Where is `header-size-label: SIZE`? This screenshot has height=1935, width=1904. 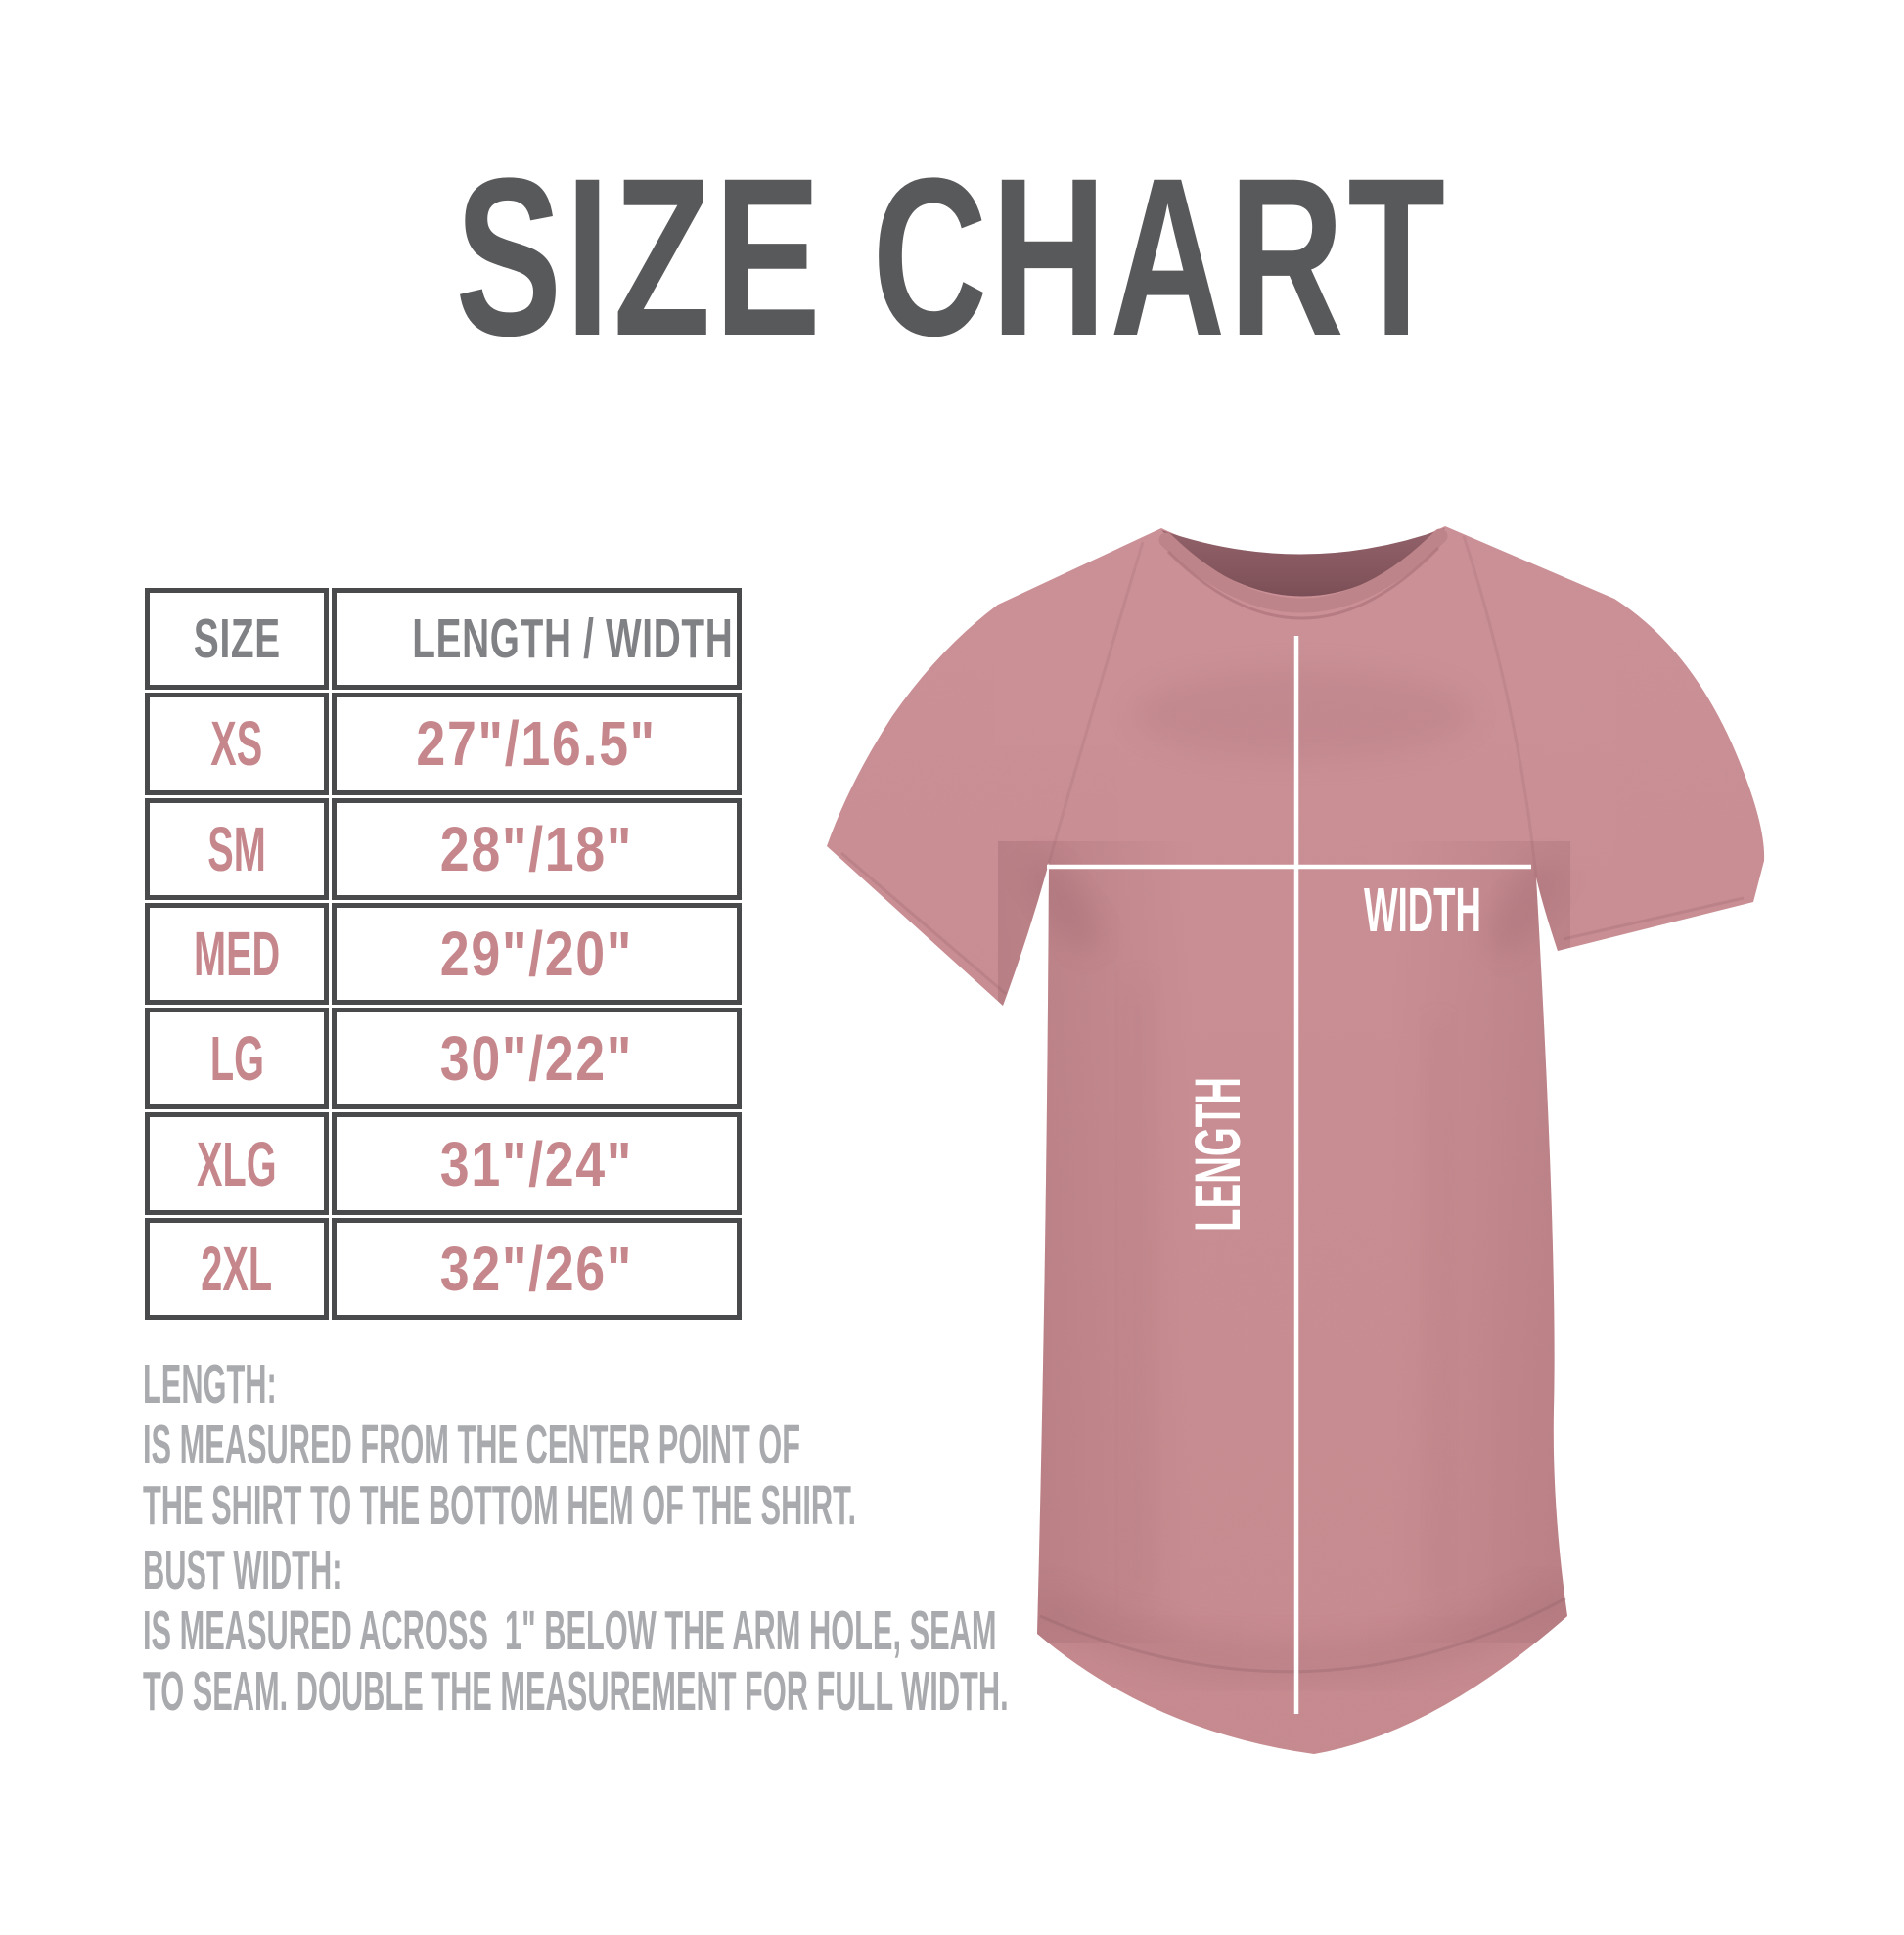
header-size-label: SIZE is located at coordinates (237, 639).